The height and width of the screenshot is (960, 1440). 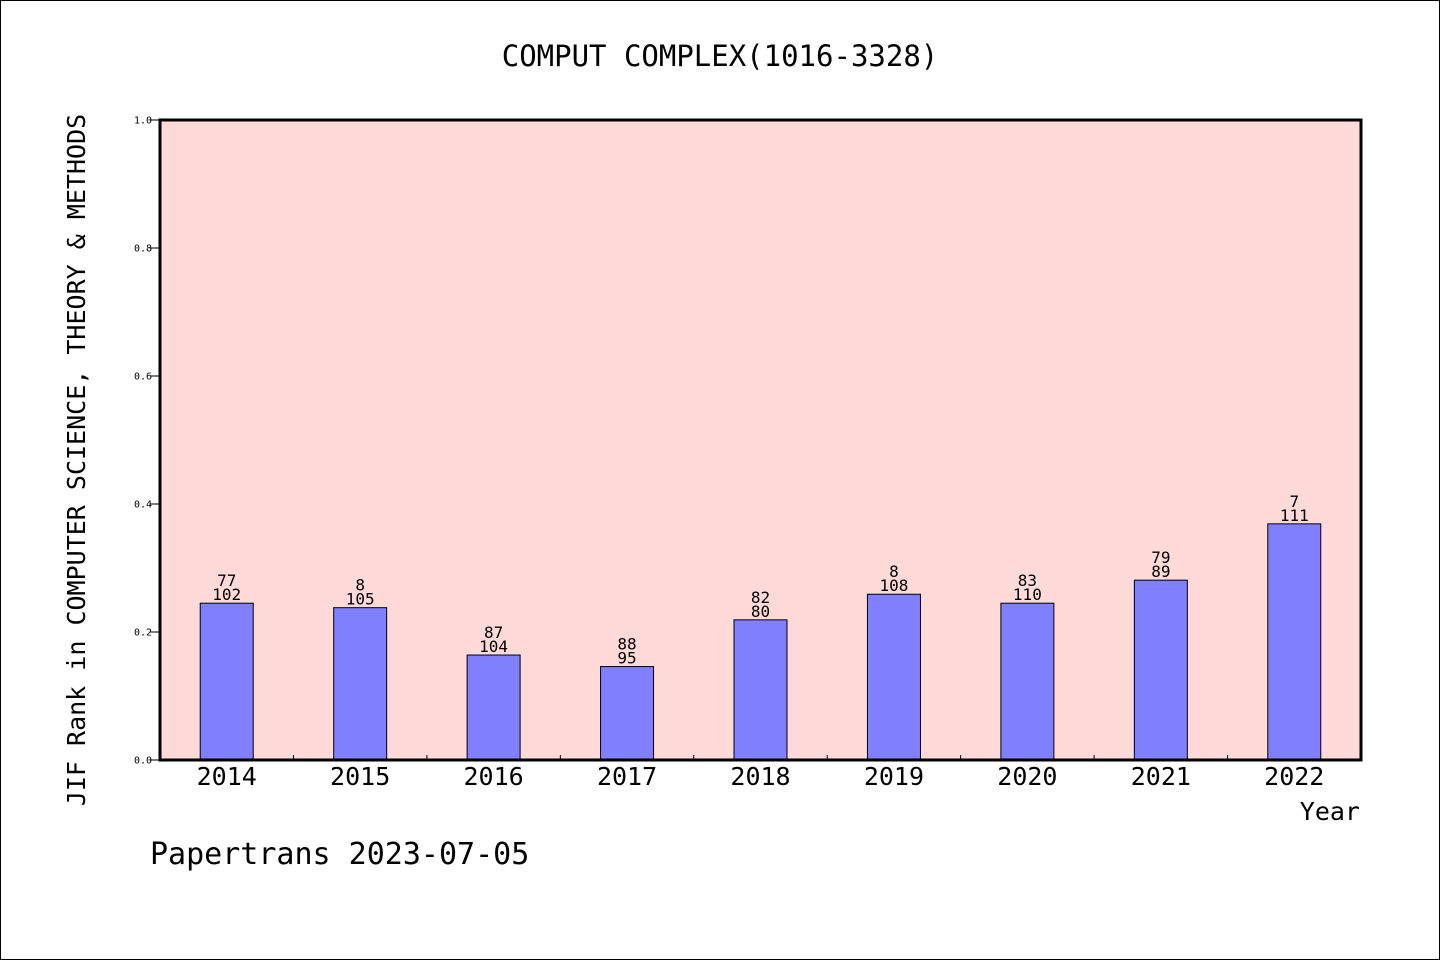 I want to click on x-tick-label: 2020, so click(x=1027, y=776).